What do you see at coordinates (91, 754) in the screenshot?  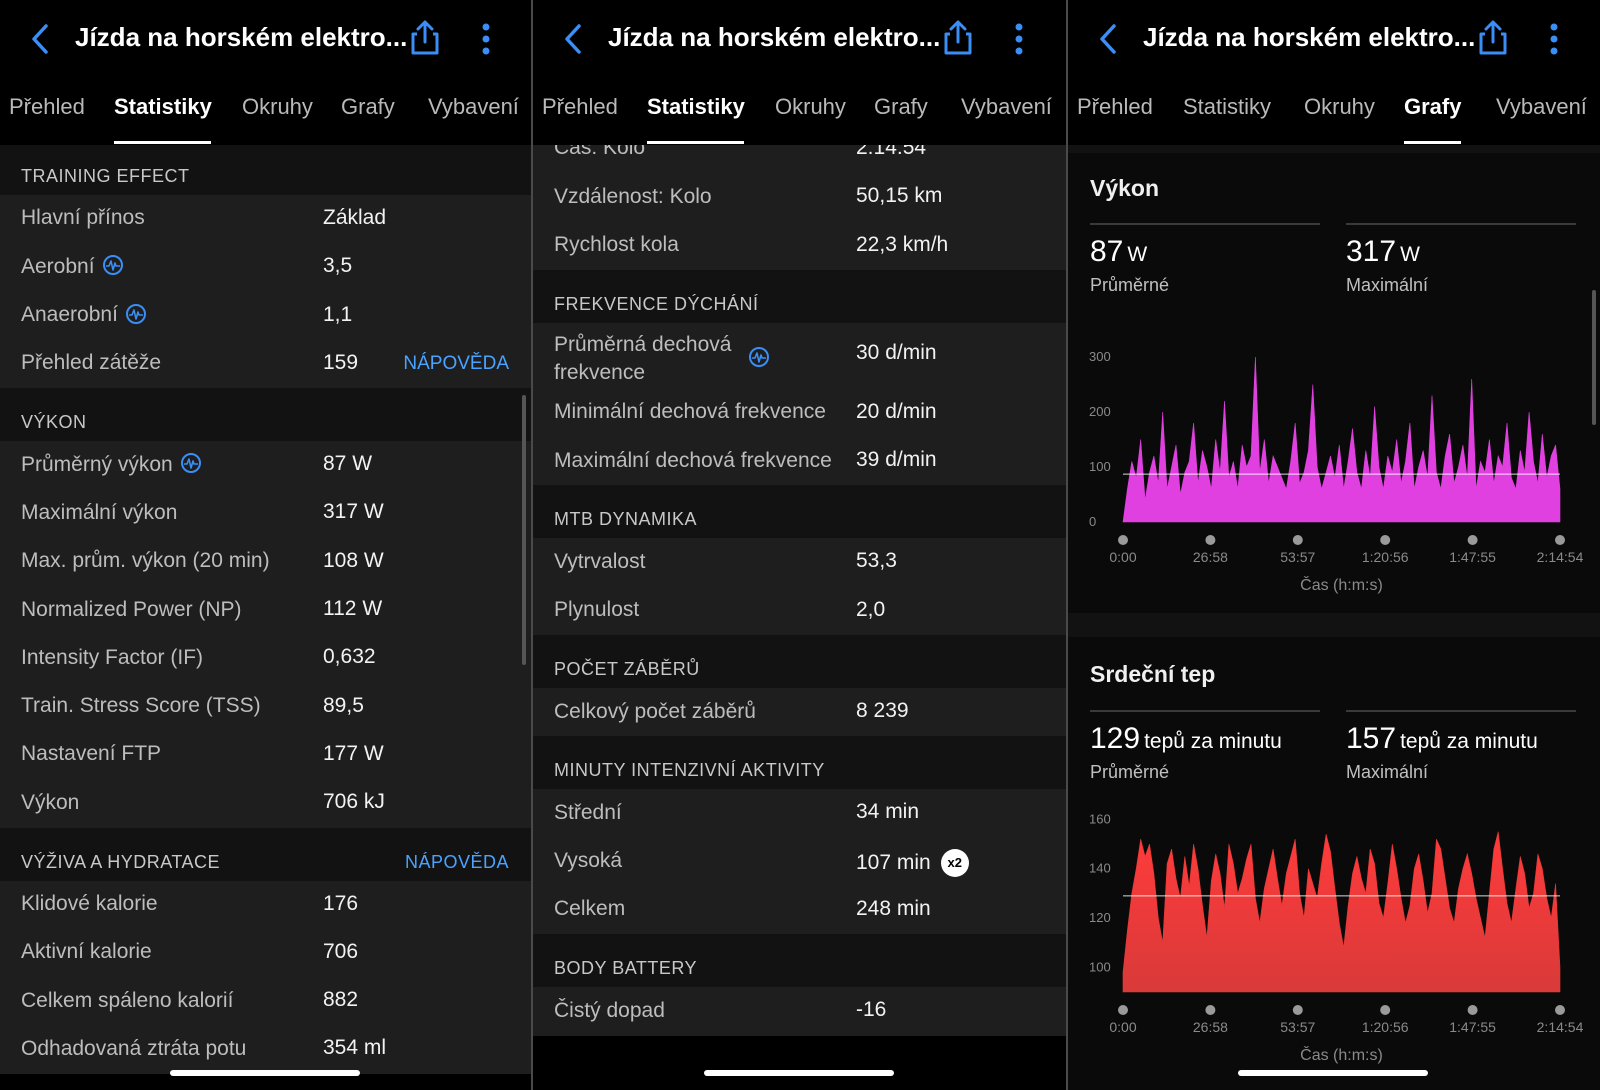 I see `stat-label-text: Nastavení FTP` at bounding box center [91, 754].